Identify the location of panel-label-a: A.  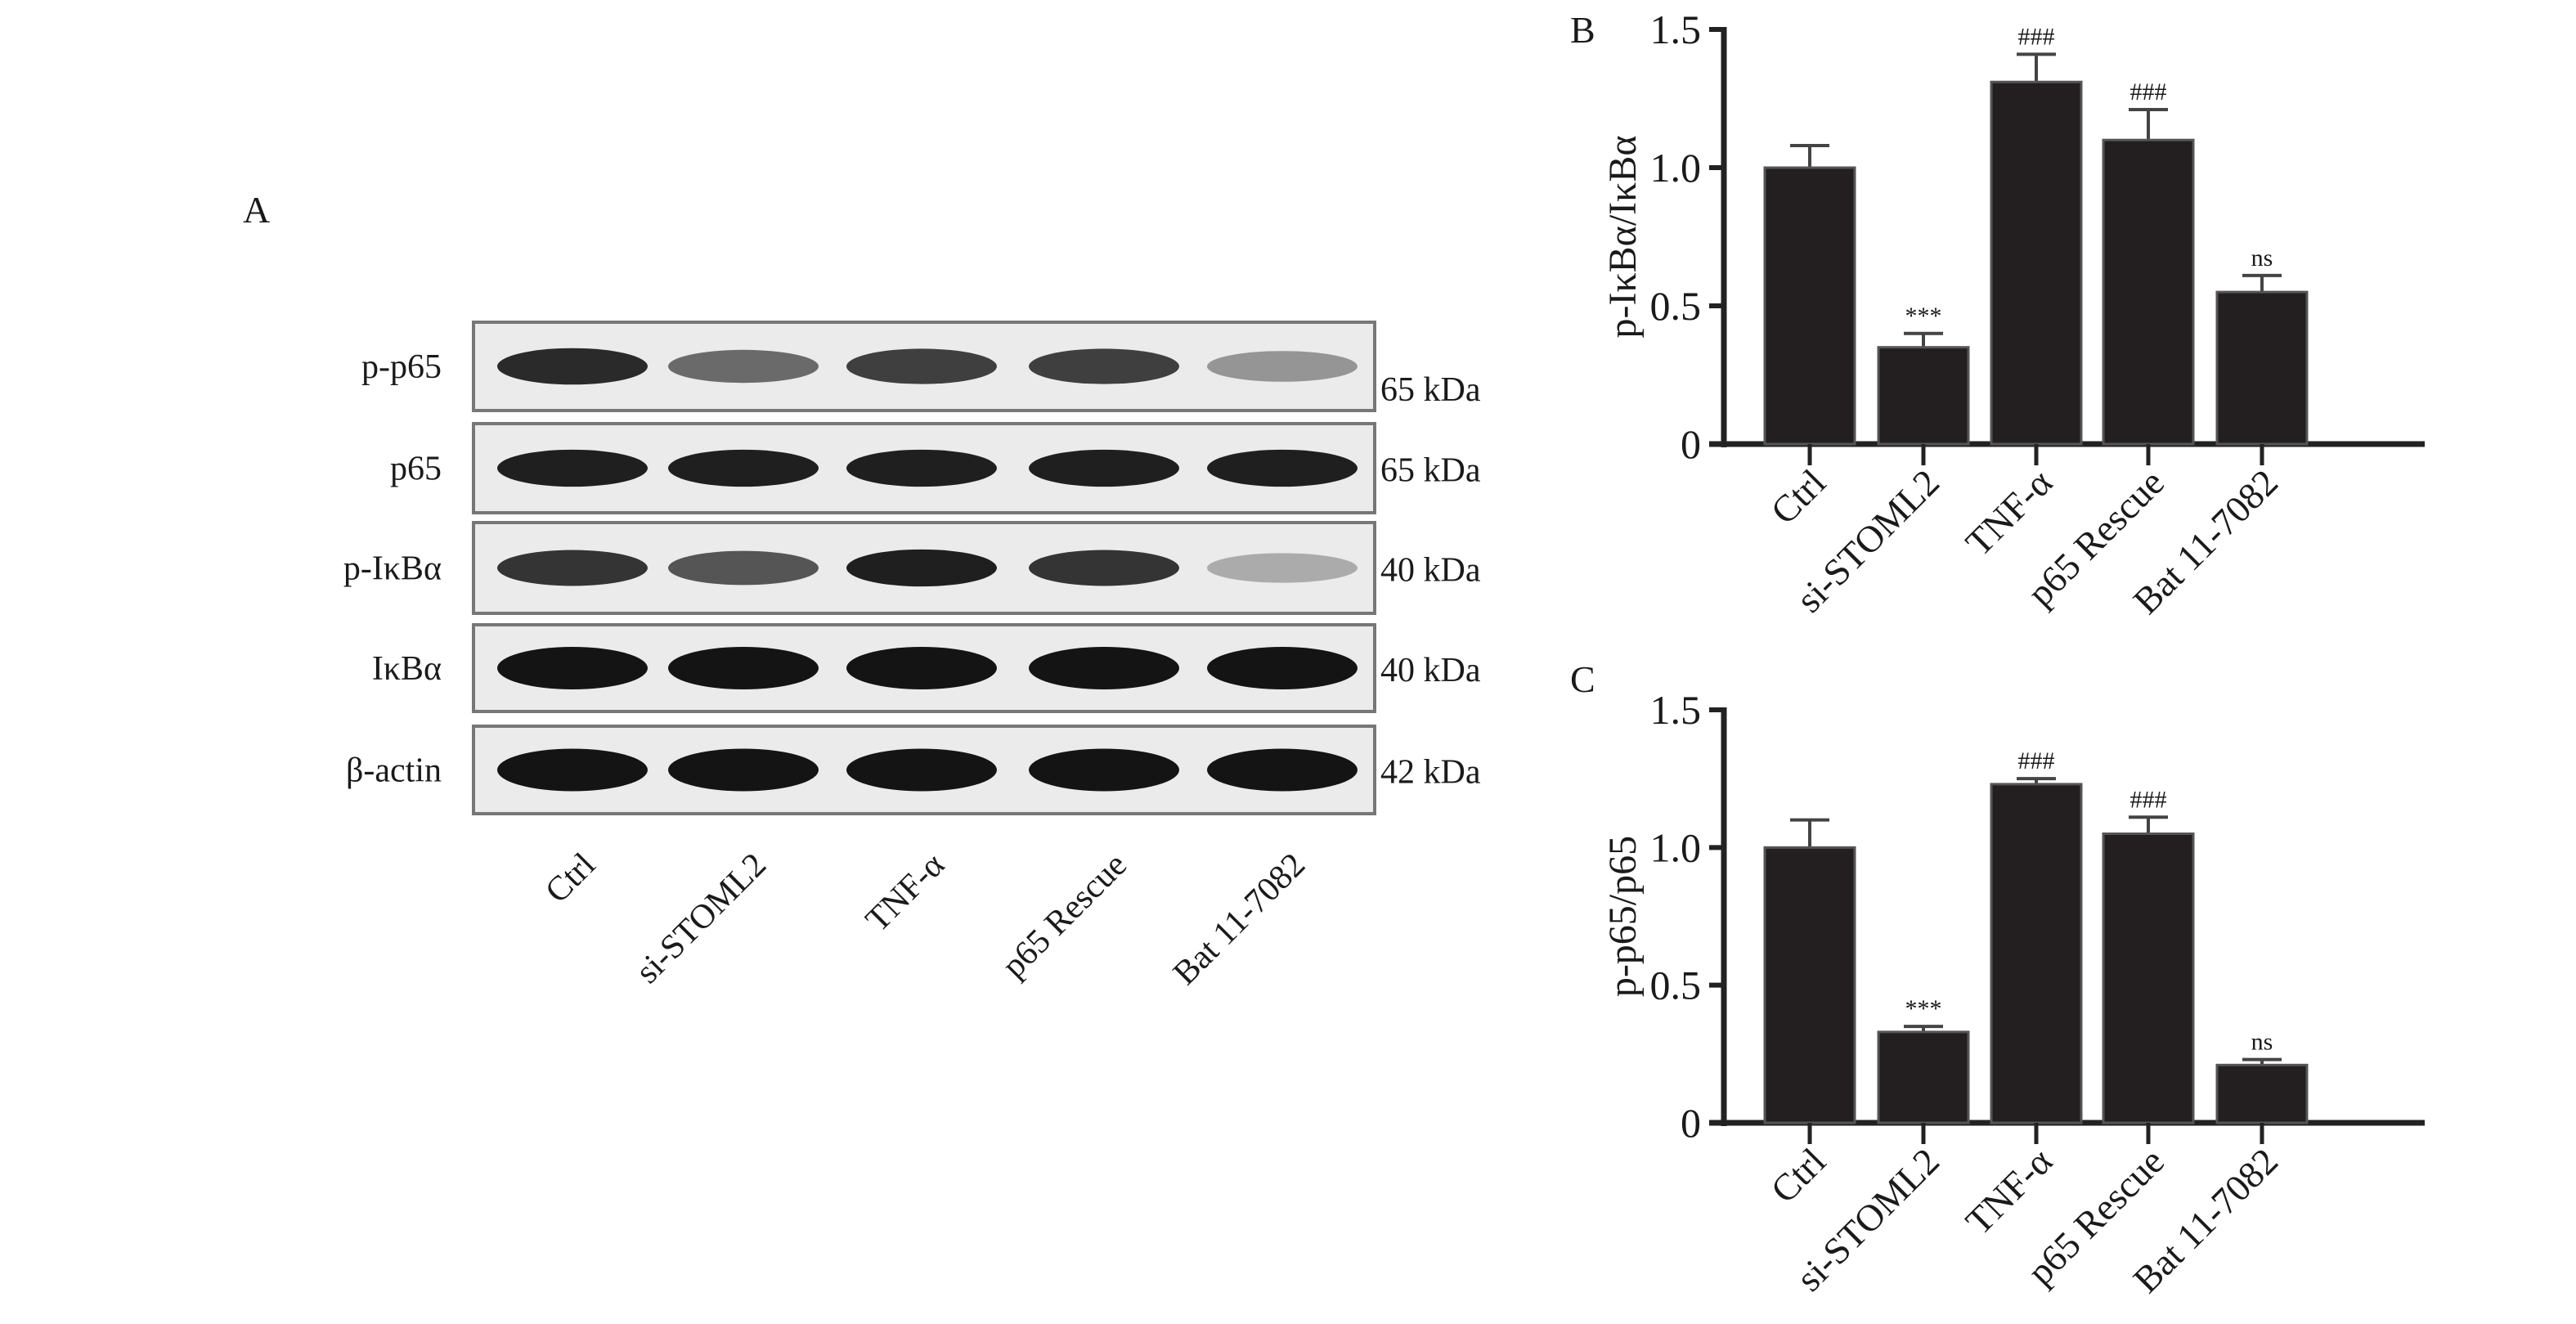
(256, 210).